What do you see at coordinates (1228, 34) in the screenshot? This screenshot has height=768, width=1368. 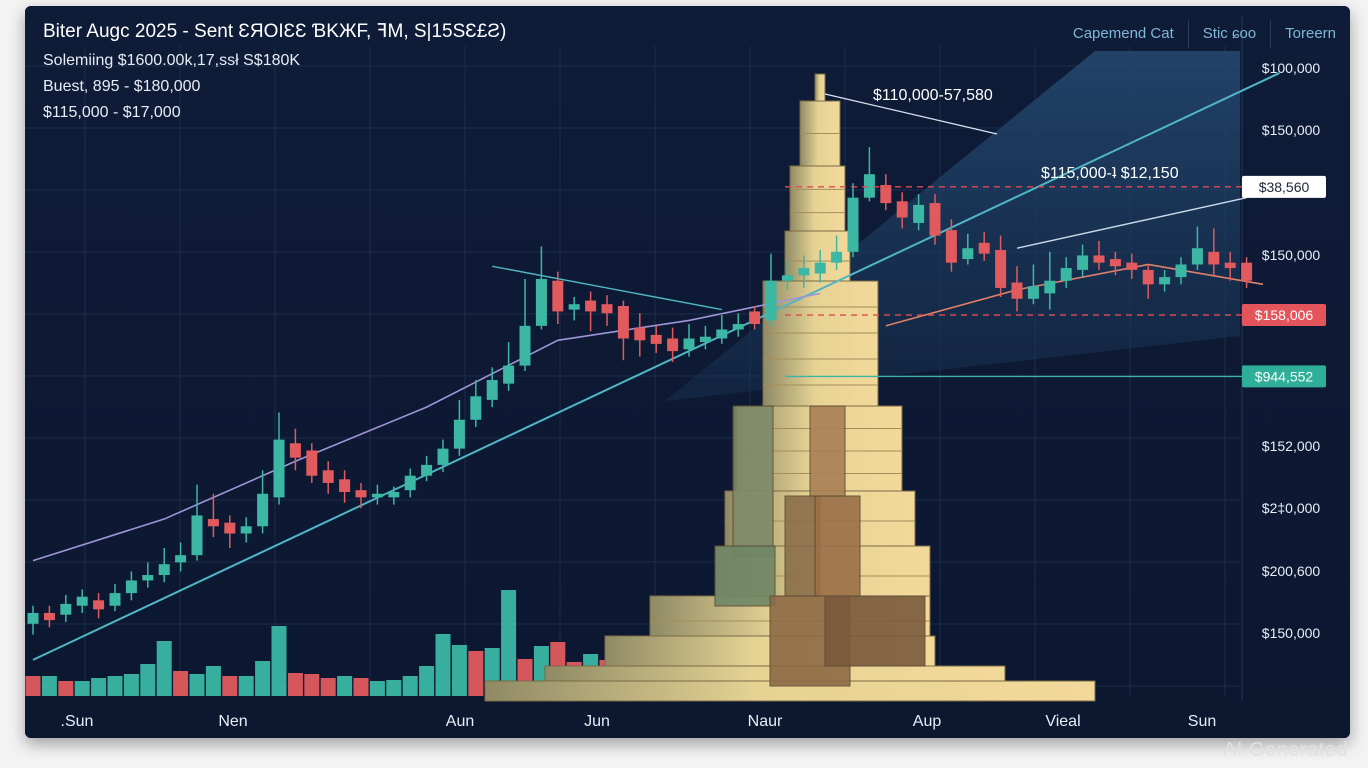 I see `tab-stic: Stic ɕoo` at bounding box center [1228, 34].